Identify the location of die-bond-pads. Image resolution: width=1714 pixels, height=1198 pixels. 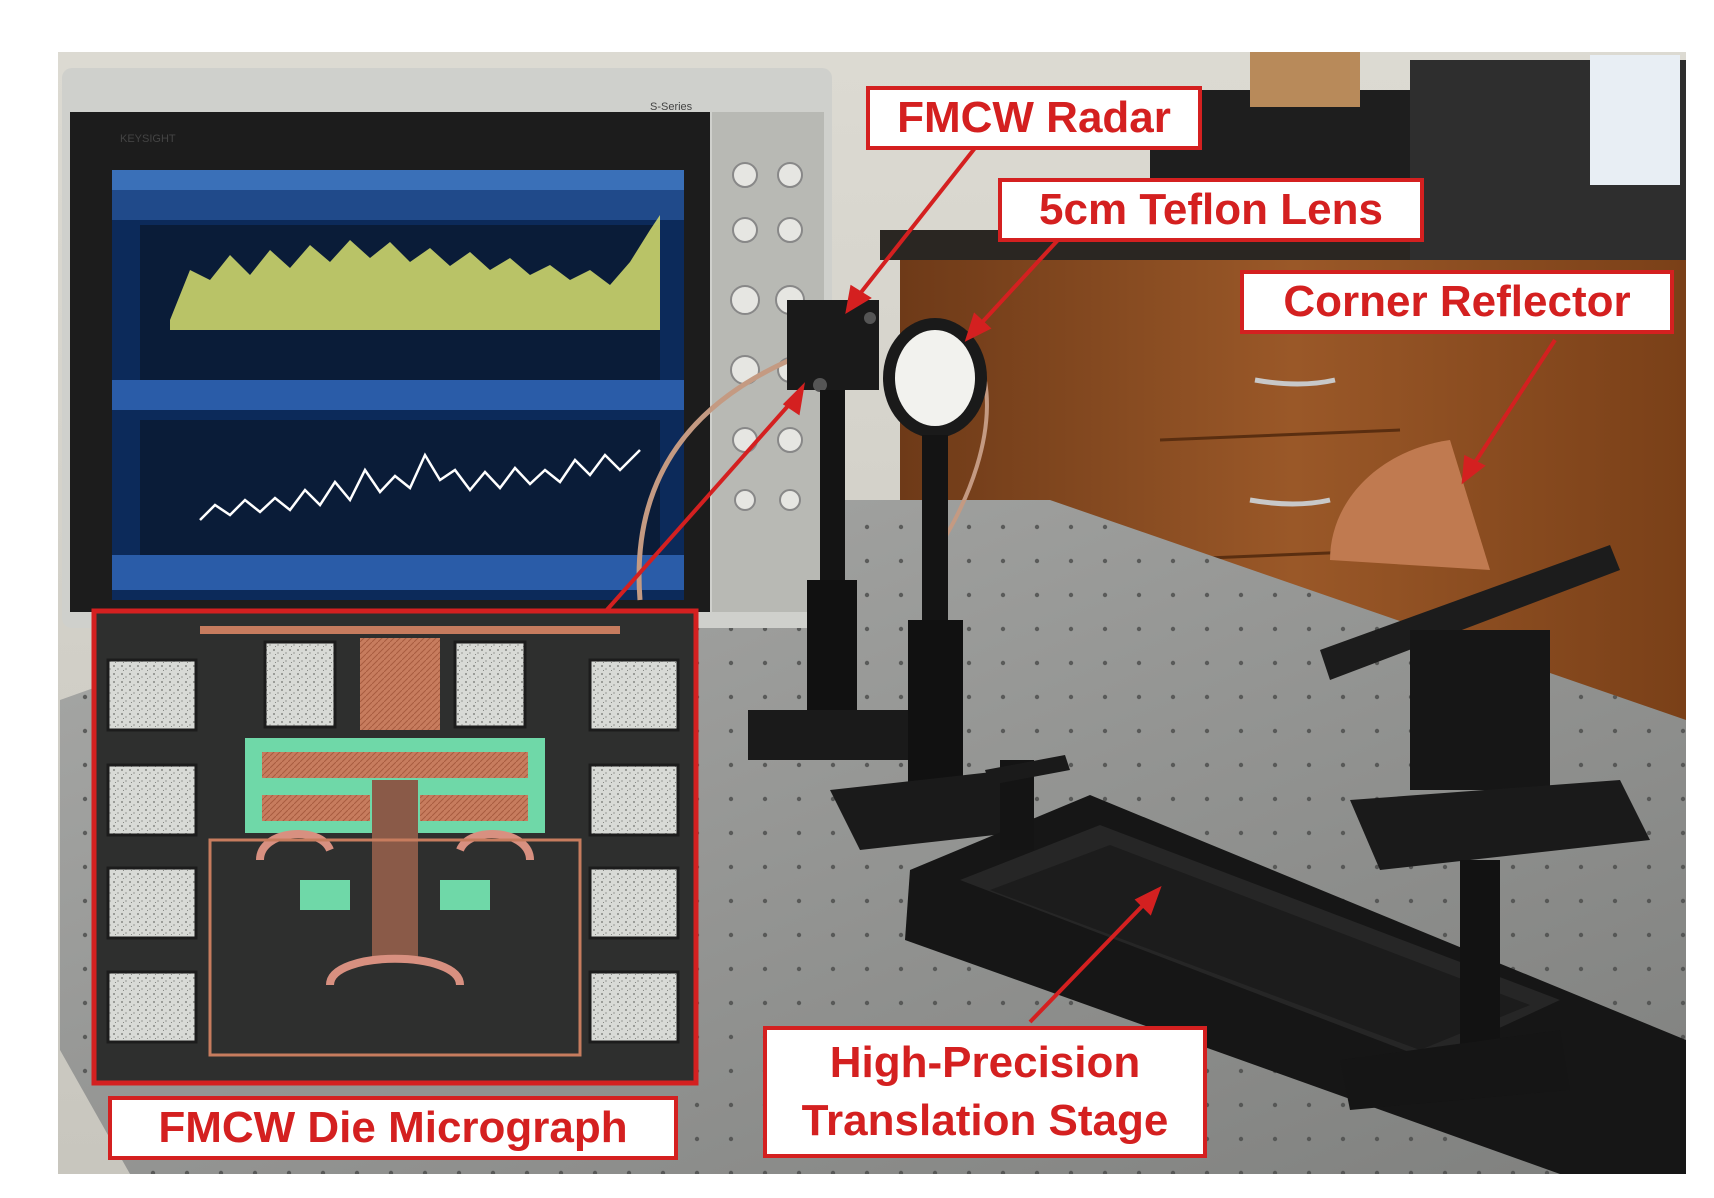
(393, 842).